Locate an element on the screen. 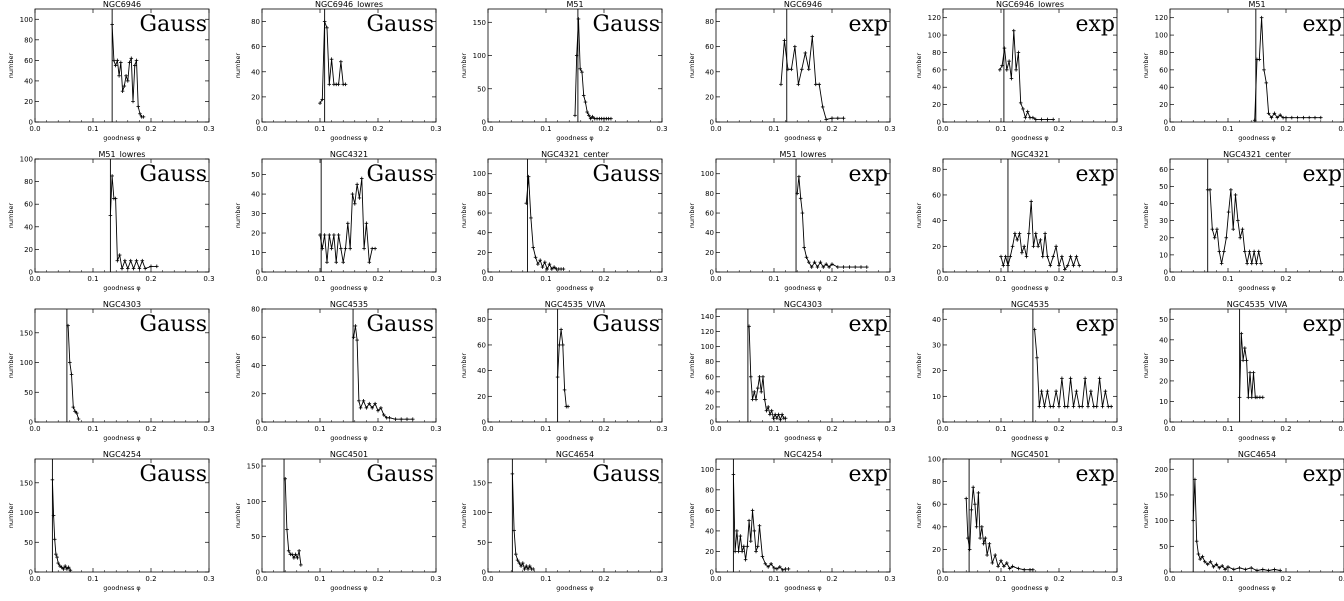  y-tick-label: 80 is located at coordinates (255, 310).